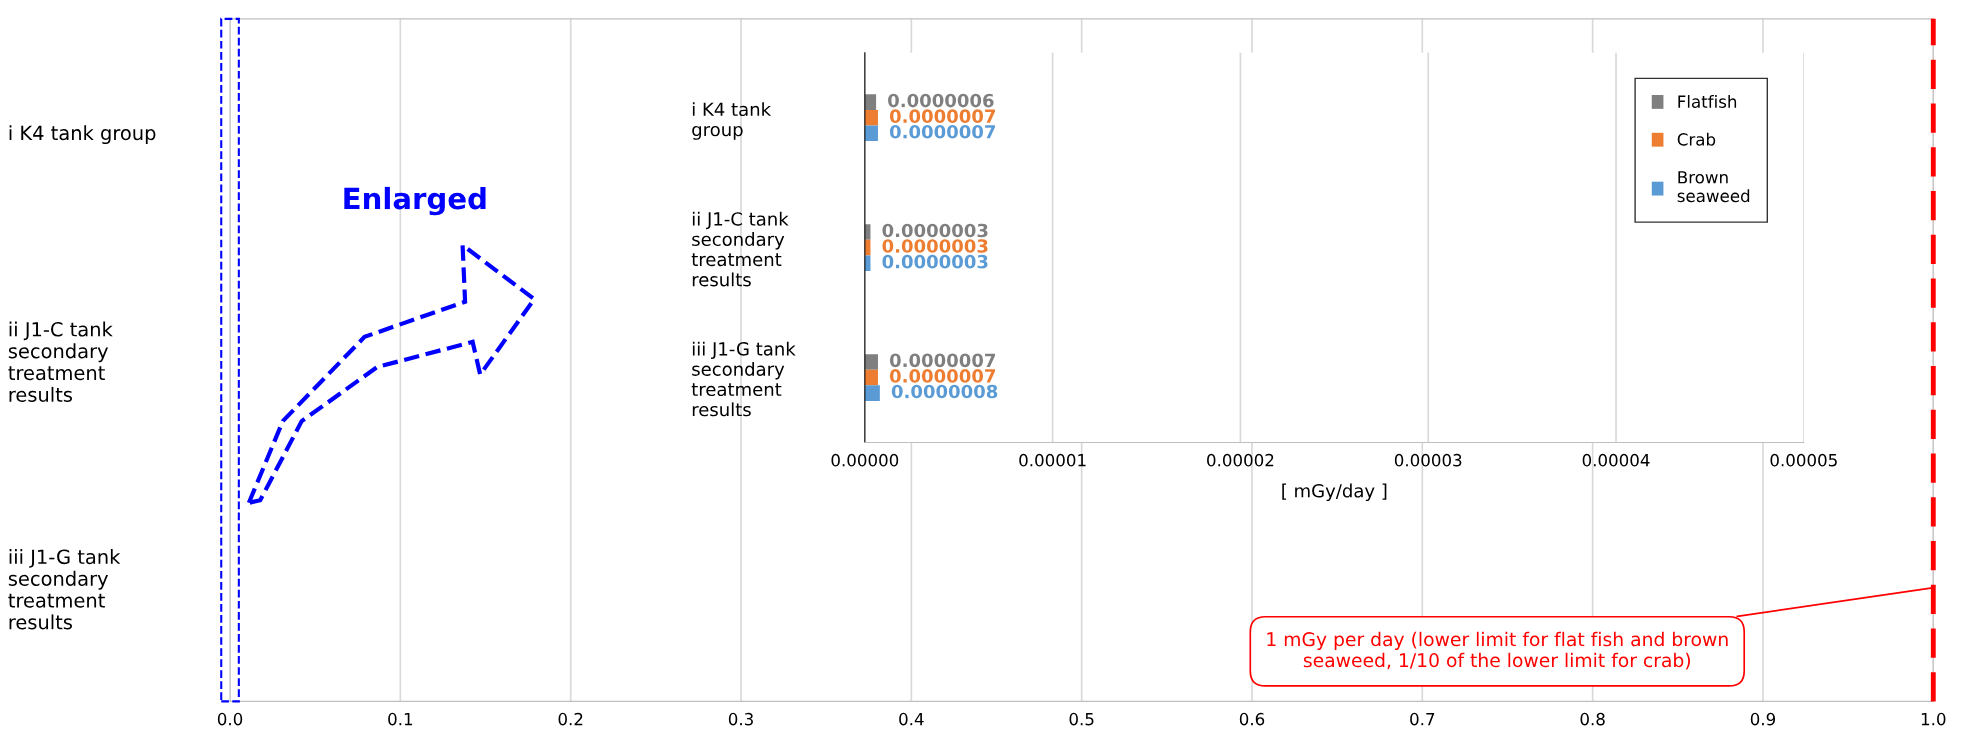  Describe the element at coordinates (230, 719) in the screenshot. I see `x-tick-label: 0.0` at that location.